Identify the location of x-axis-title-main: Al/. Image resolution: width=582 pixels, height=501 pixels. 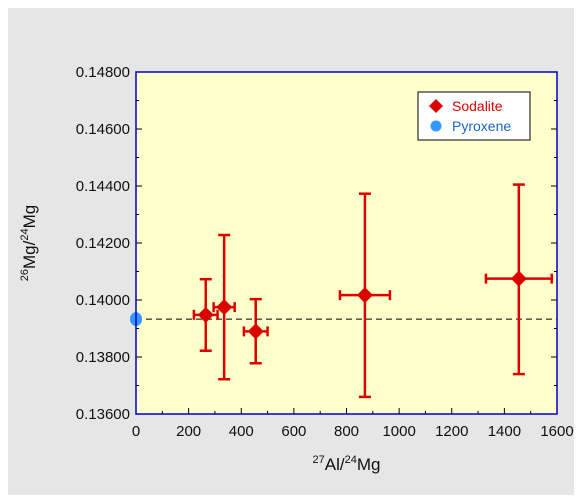
(335, 464).